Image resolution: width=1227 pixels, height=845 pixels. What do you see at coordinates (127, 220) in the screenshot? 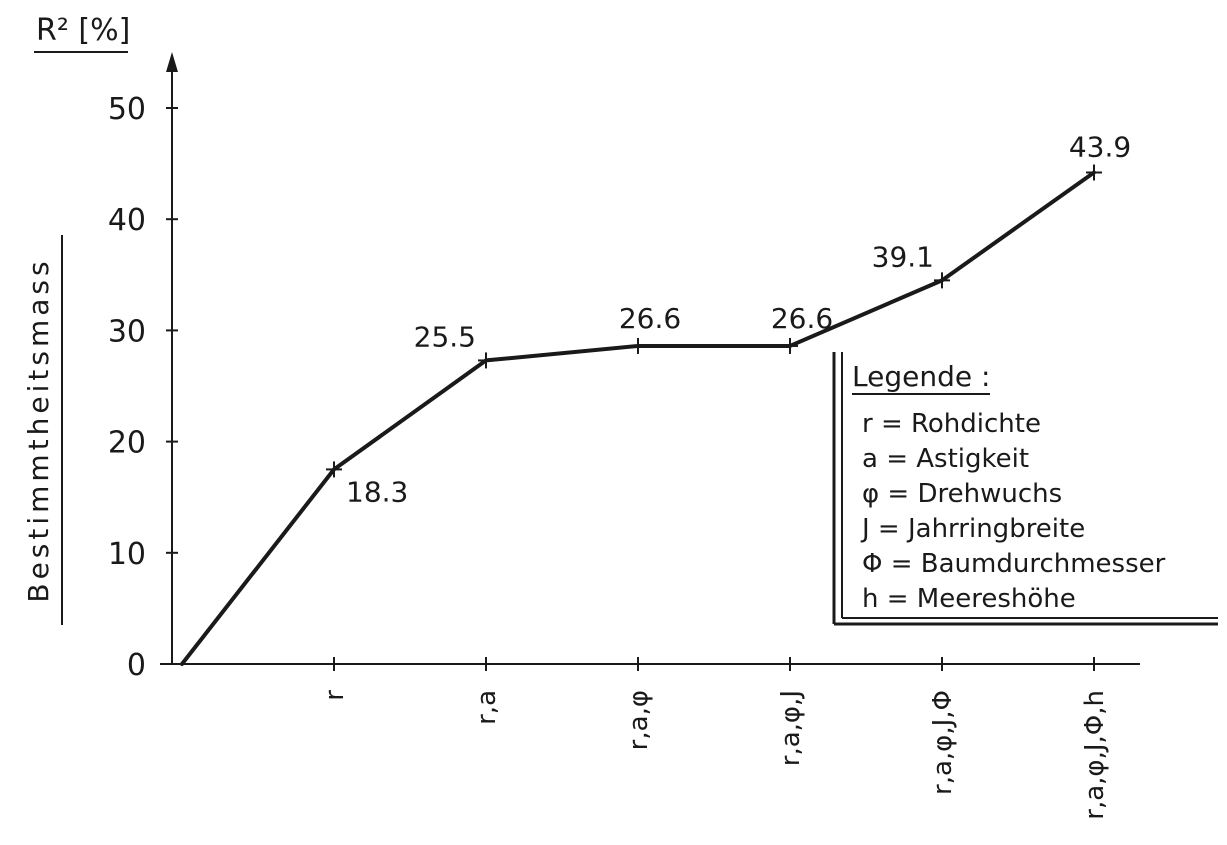
I see `y-tick-label: 40` at bounding box center [127, 220].